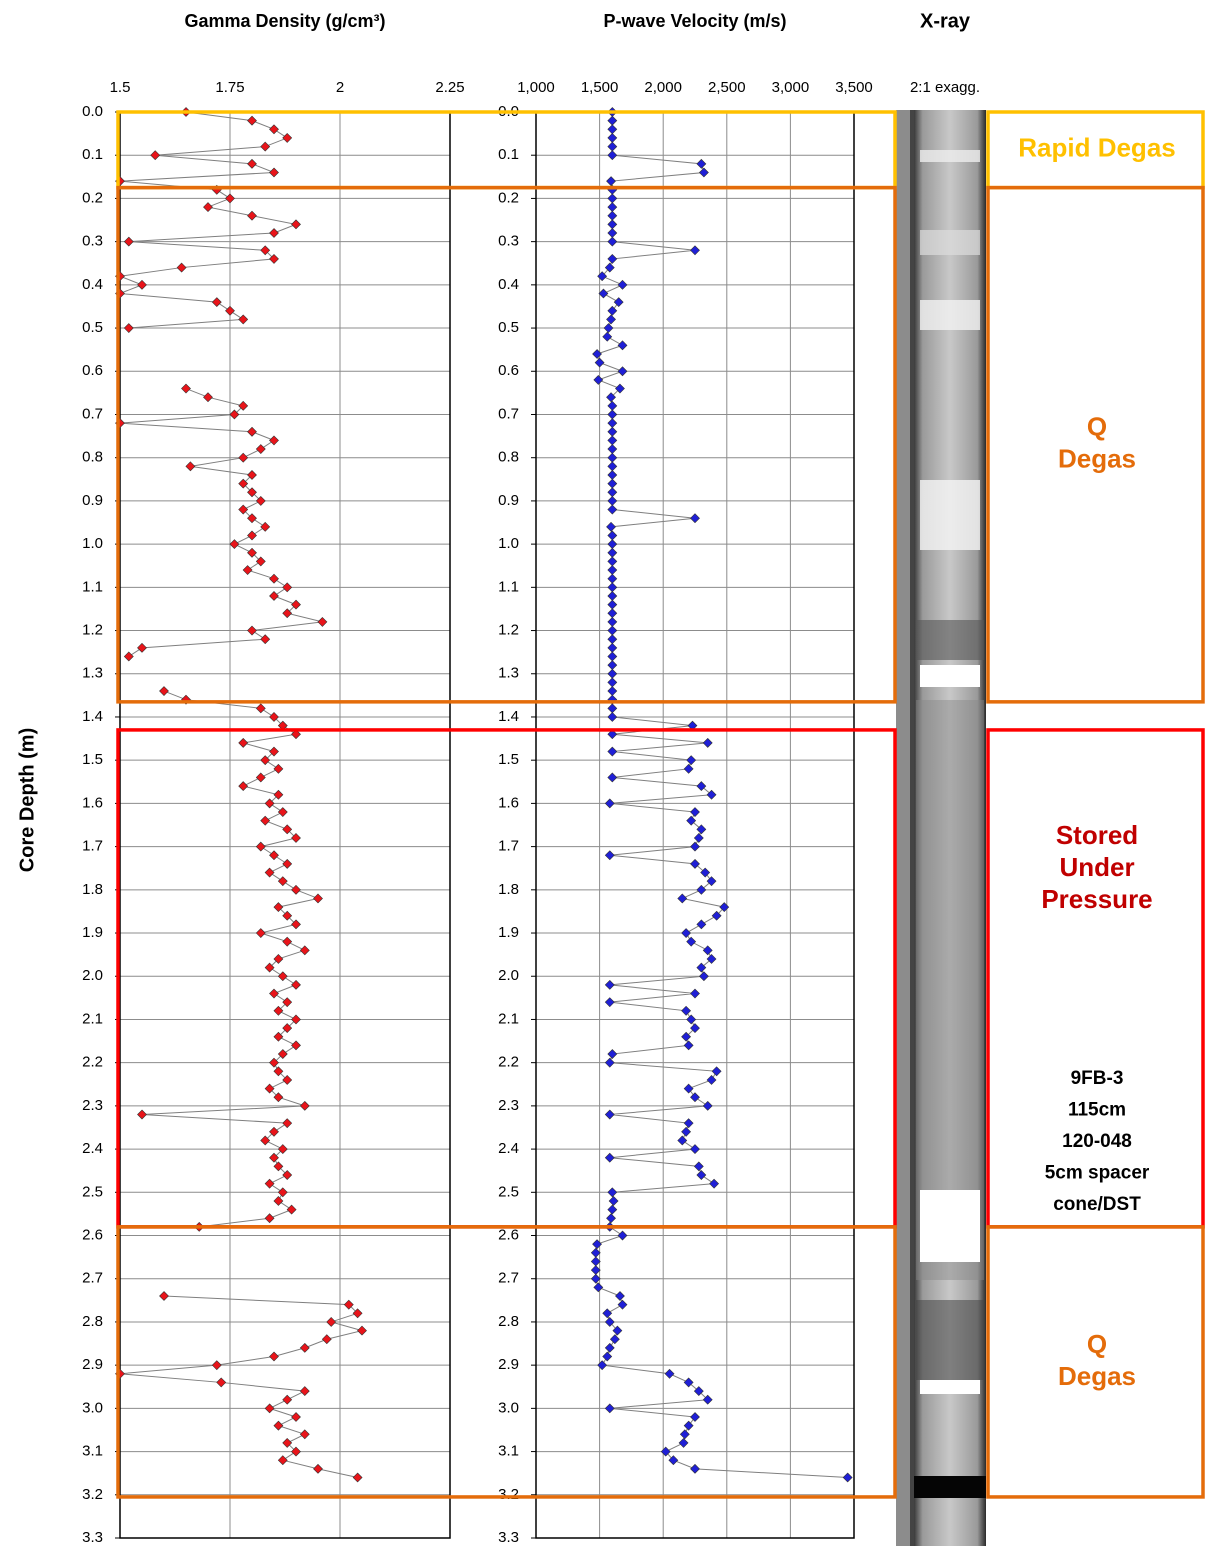 Image resolution: width=1205 pixels, height=1546 pixels. Describe the element at coordinates (508, 586) in the screenshot. I see `y-tick-label: 1.1` at that location.